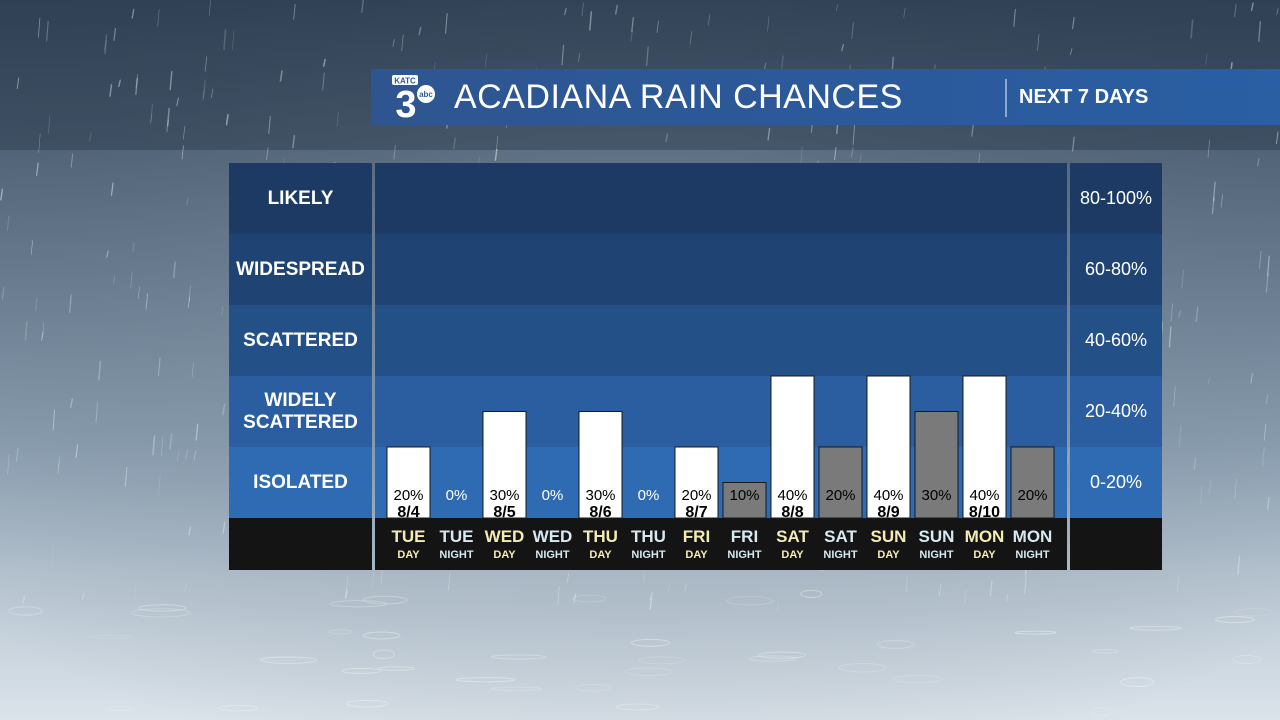 This screenshot has height=720, width=1280. I want to click on logo-network: abc, so click(426, 94).